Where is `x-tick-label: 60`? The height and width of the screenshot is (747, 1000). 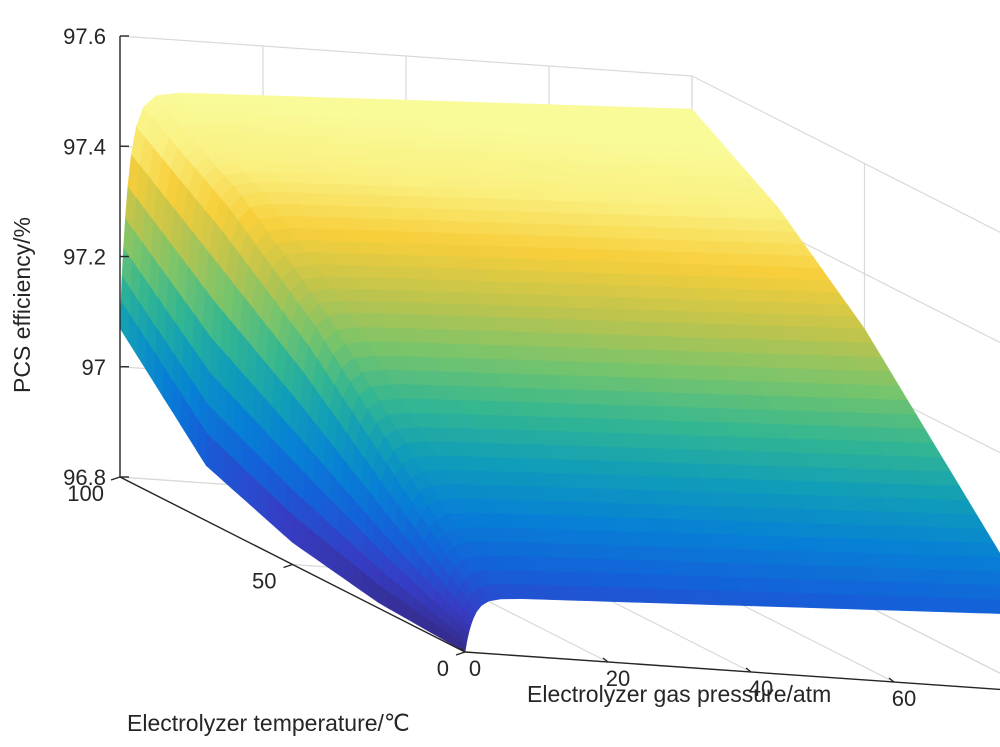
x-tick-label: 60 is located at coordinates (904, 698).